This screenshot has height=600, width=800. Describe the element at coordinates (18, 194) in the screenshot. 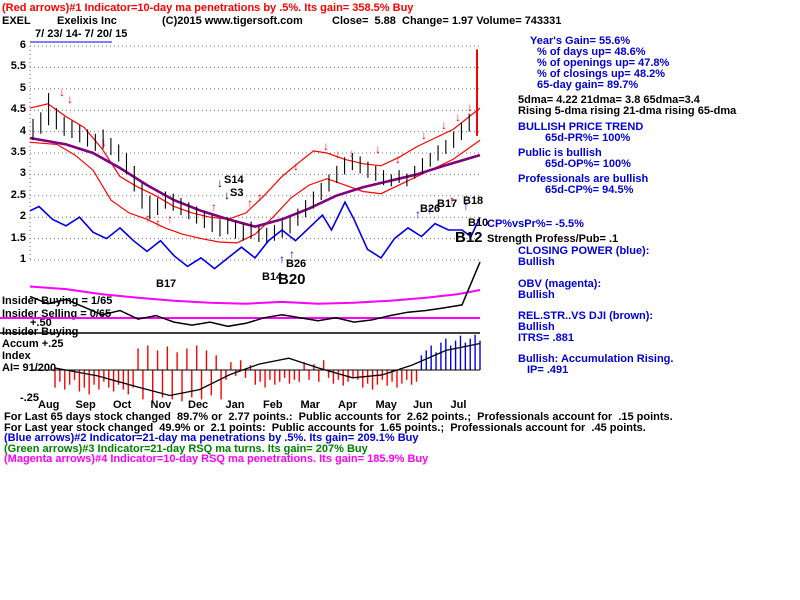

I see `y-axis-label: 2.5` at that location.